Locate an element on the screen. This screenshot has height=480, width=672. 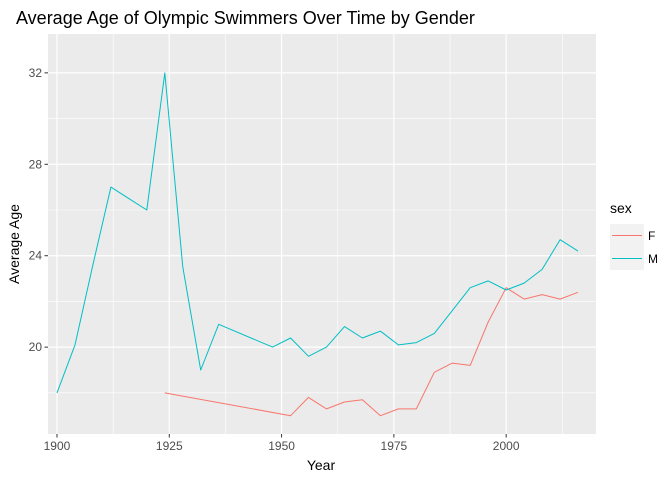
legend: sex FM is located at coordinates (634, 235).